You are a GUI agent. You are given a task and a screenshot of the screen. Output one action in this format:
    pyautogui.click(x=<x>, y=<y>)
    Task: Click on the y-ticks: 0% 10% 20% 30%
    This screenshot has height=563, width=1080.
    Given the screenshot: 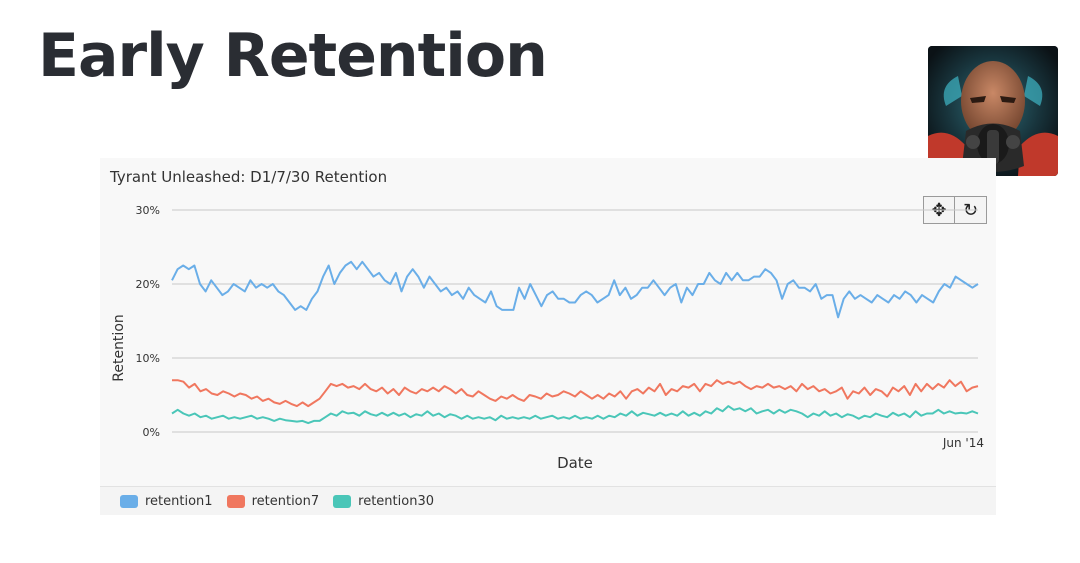 What is the action you would take?
    pyautogui.click(x=148, y=321)
    